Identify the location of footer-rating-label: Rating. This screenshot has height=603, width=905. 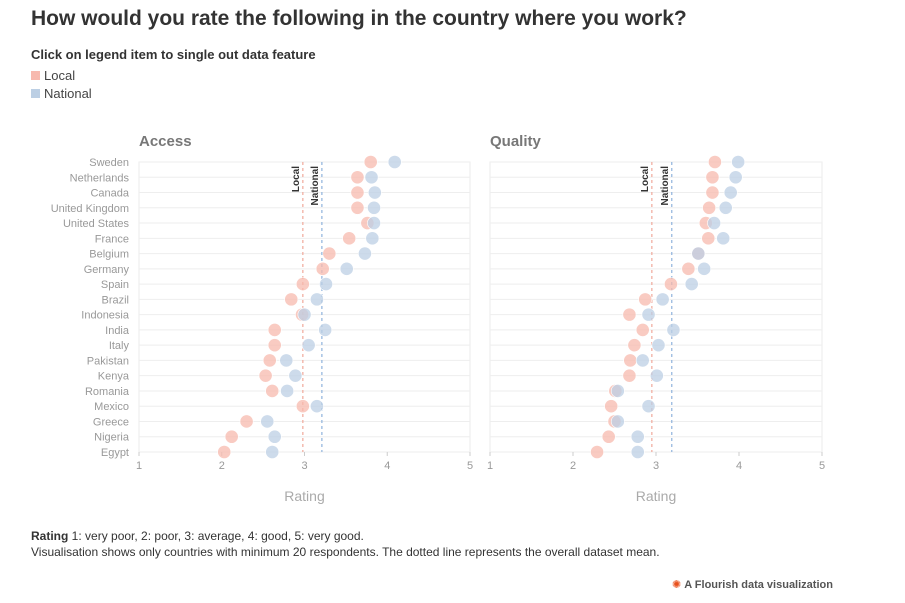
(50, 536).